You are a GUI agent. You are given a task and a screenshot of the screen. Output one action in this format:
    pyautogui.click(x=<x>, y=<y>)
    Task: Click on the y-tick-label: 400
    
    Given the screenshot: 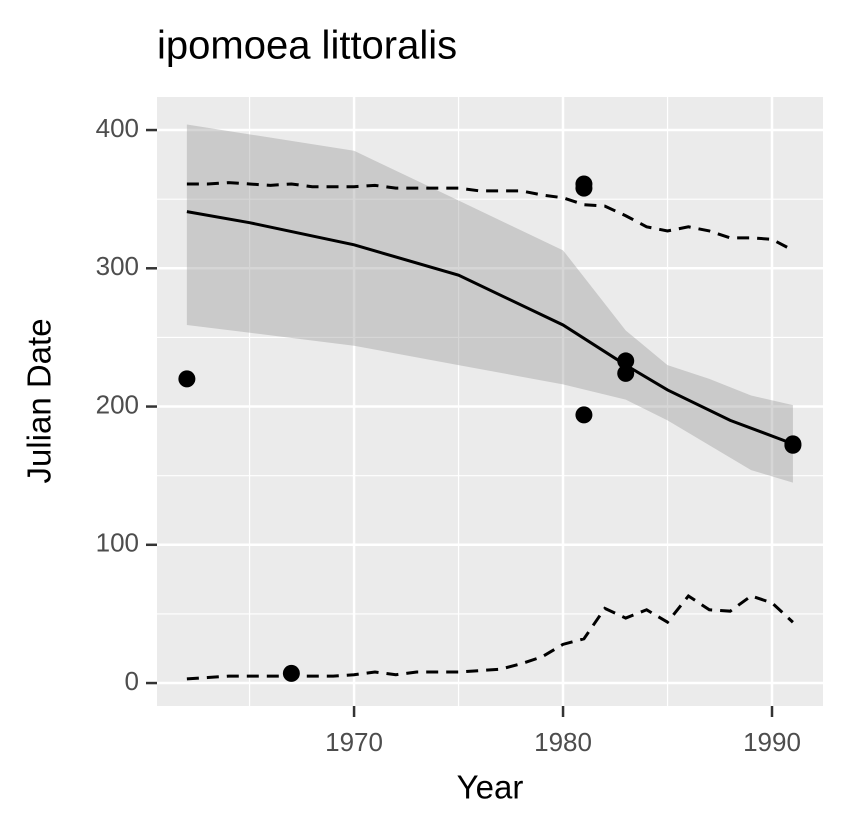 What is the action you would take?
    pyautogui.click(x=117, y=128)
    